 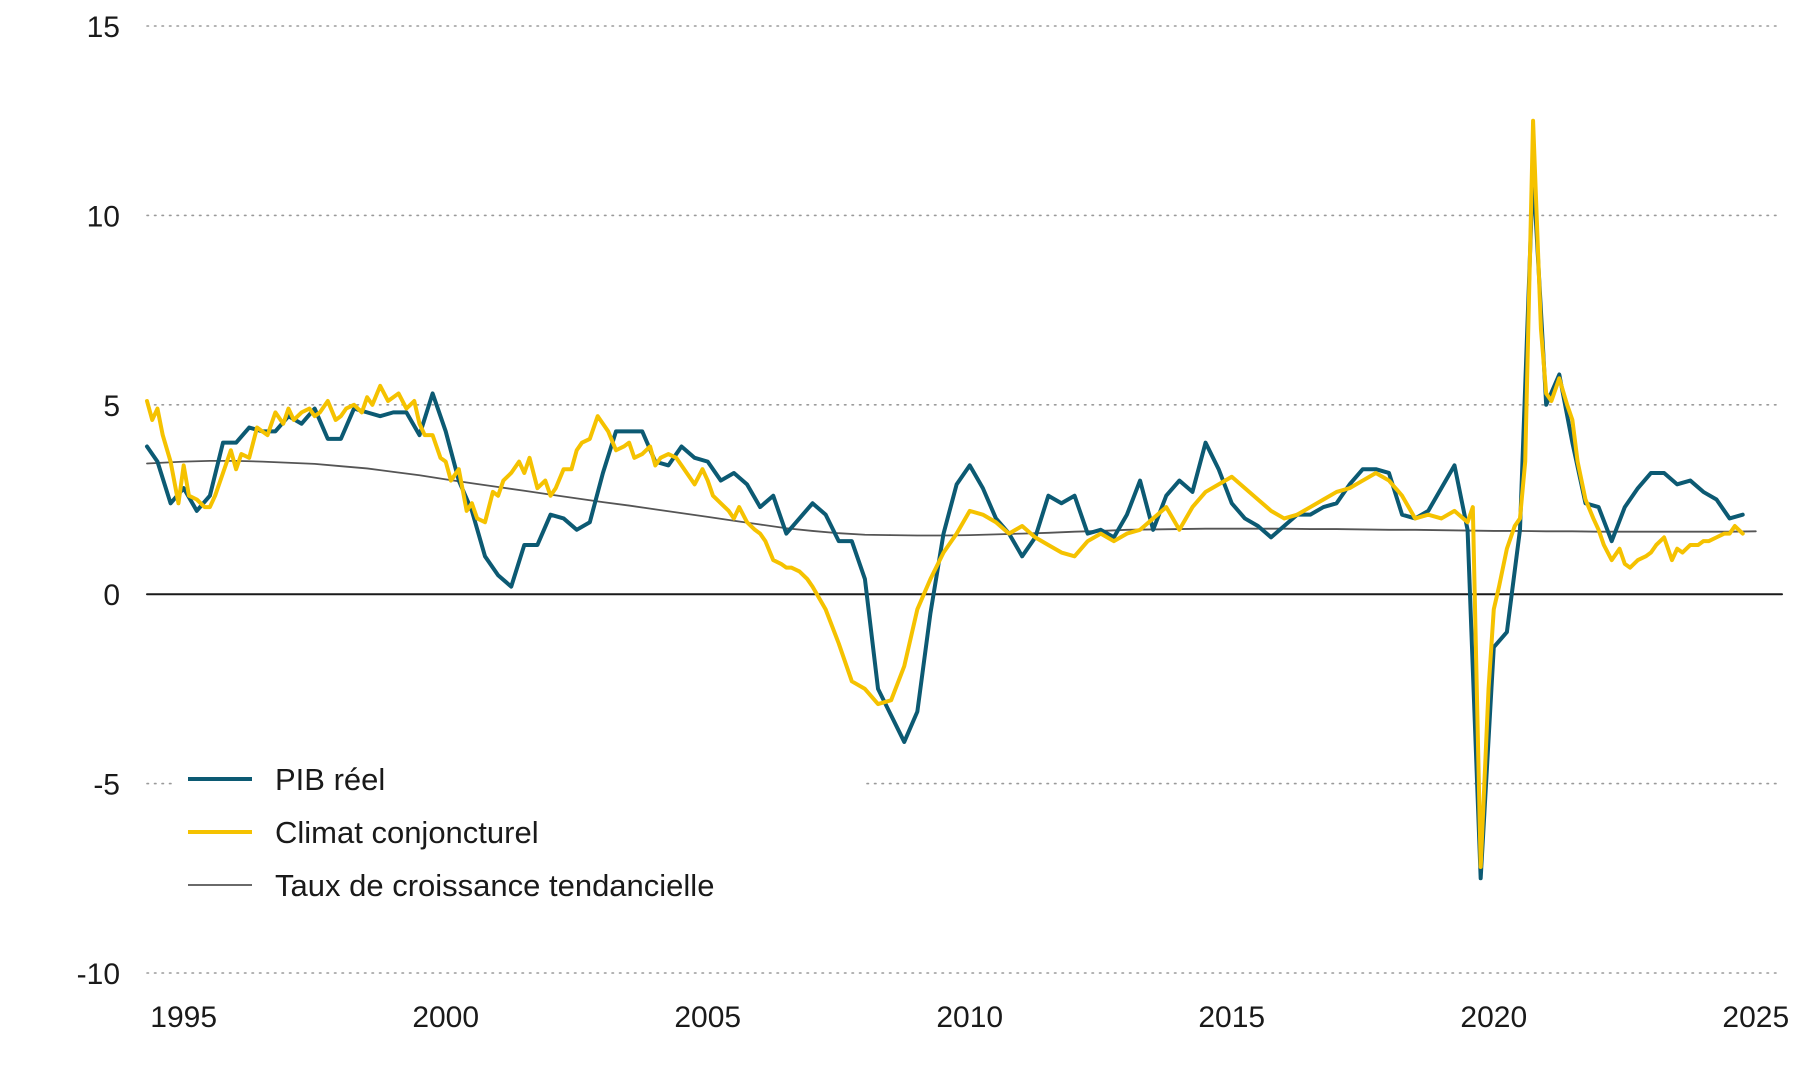 I want to click on x-tick-label-2: 2005, so click(x=707, y=1017).